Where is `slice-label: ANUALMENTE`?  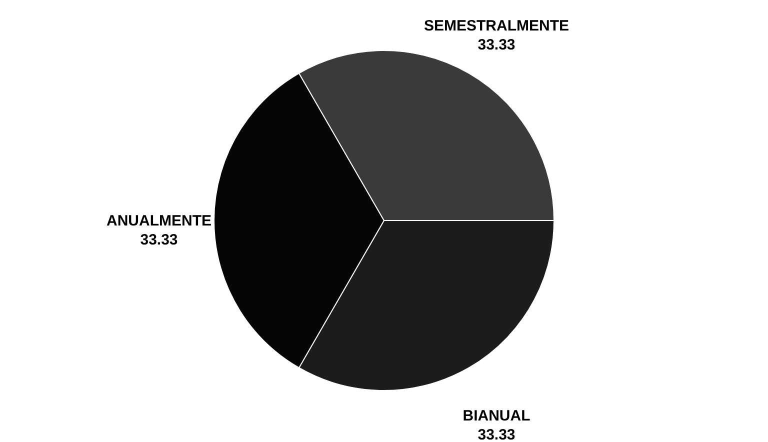
slice-label: ANUALMENTE is located at coordinates (159, 221).